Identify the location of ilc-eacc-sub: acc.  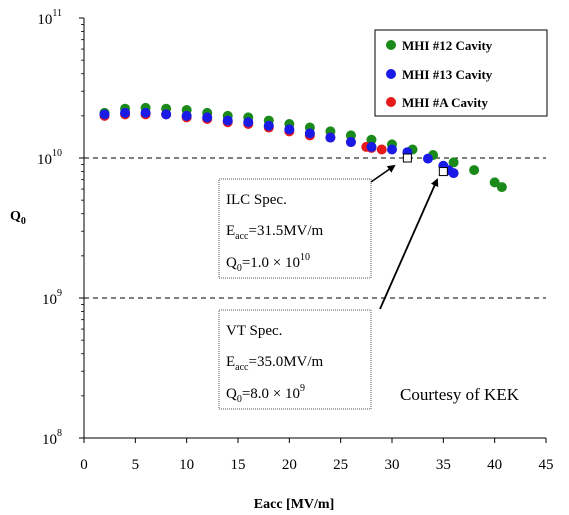
(242, 236).